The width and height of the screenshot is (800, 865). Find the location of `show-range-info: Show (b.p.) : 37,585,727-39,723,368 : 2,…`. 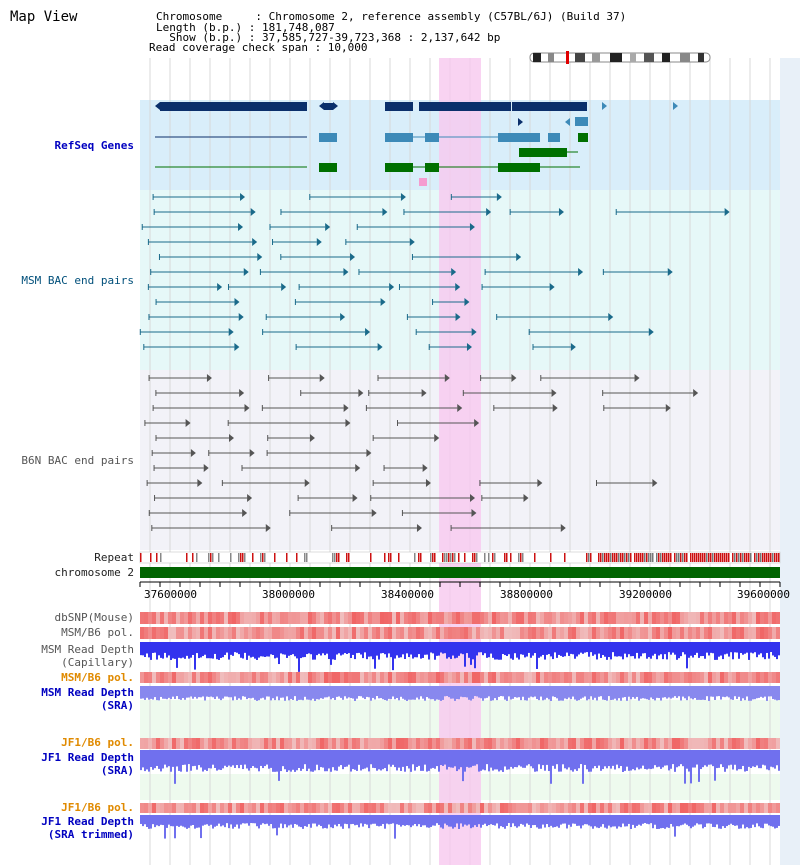

show-range-info: Show (b.p.) : 37,585,727-39,723,368 : 2,… is located at coordinates (328, 37).